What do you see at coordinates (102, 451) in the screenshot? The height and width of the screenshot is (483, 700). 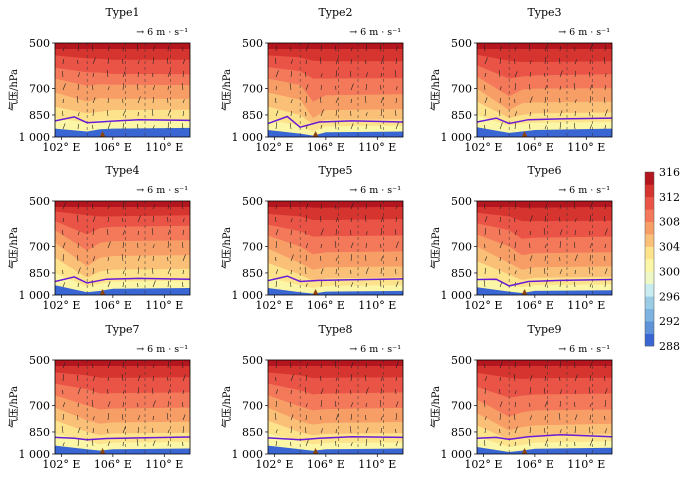 I see `terrain-marker` at bounding box center [102, 451].